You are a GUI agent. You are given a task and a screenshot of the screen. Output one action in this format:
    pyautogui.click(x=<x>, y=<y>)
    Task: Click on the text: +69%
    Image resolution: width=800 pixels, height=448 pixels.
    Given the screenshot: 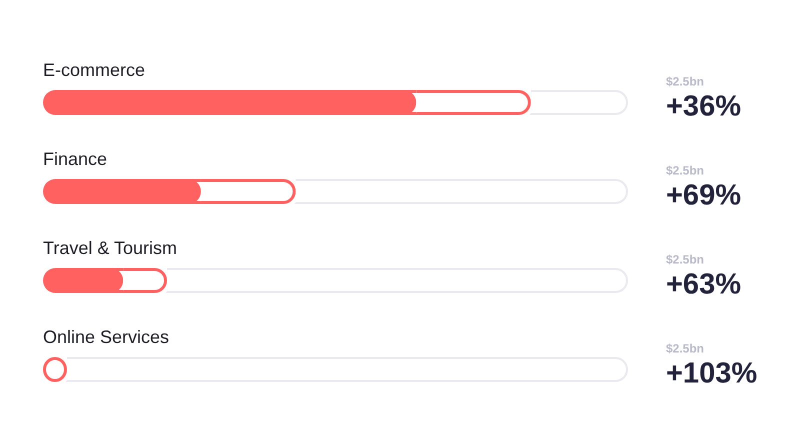 What is the action you would take?
    pyautogui.click(x=704, y=196)
    